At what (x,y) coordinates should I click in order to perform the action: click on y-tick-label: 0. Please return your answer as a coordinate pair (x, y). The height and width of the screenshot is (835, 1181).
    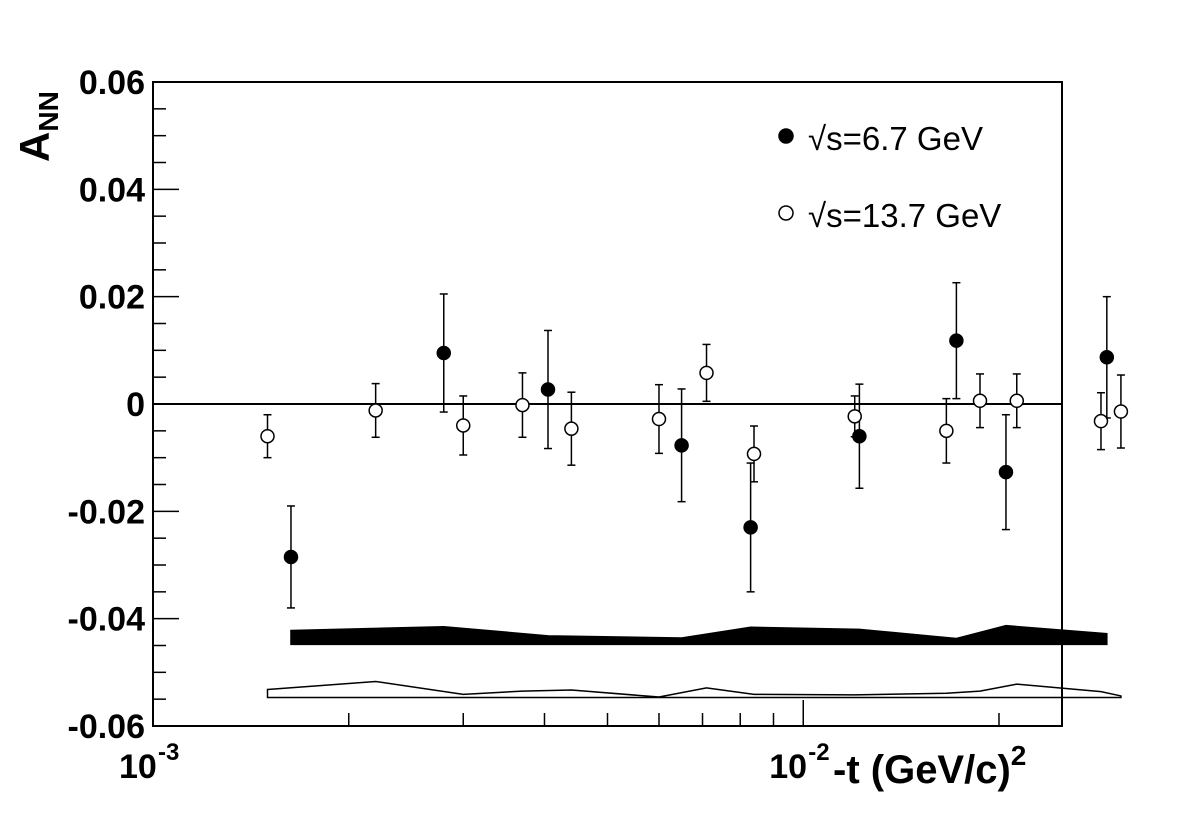
    Looking at the image, I should click on (135, 405).